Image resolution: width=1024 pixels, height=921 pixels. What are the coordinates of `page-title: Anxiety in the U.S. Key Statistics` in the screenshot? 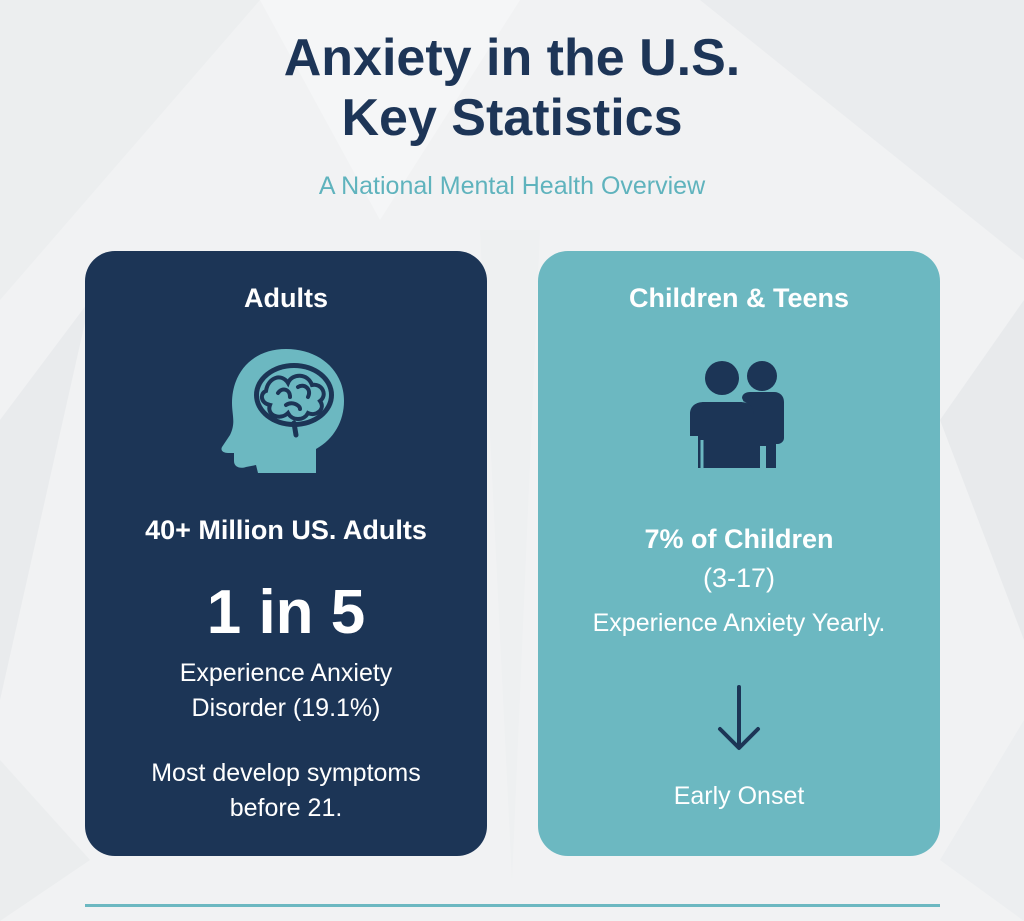 It's located at (512, 88).